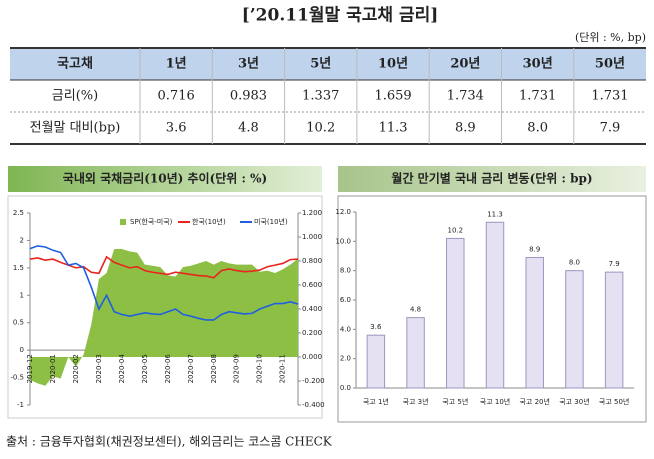  Describe the element at coordinates (393, 64) in the screenshot. I see `table-header: 10년` at that location.